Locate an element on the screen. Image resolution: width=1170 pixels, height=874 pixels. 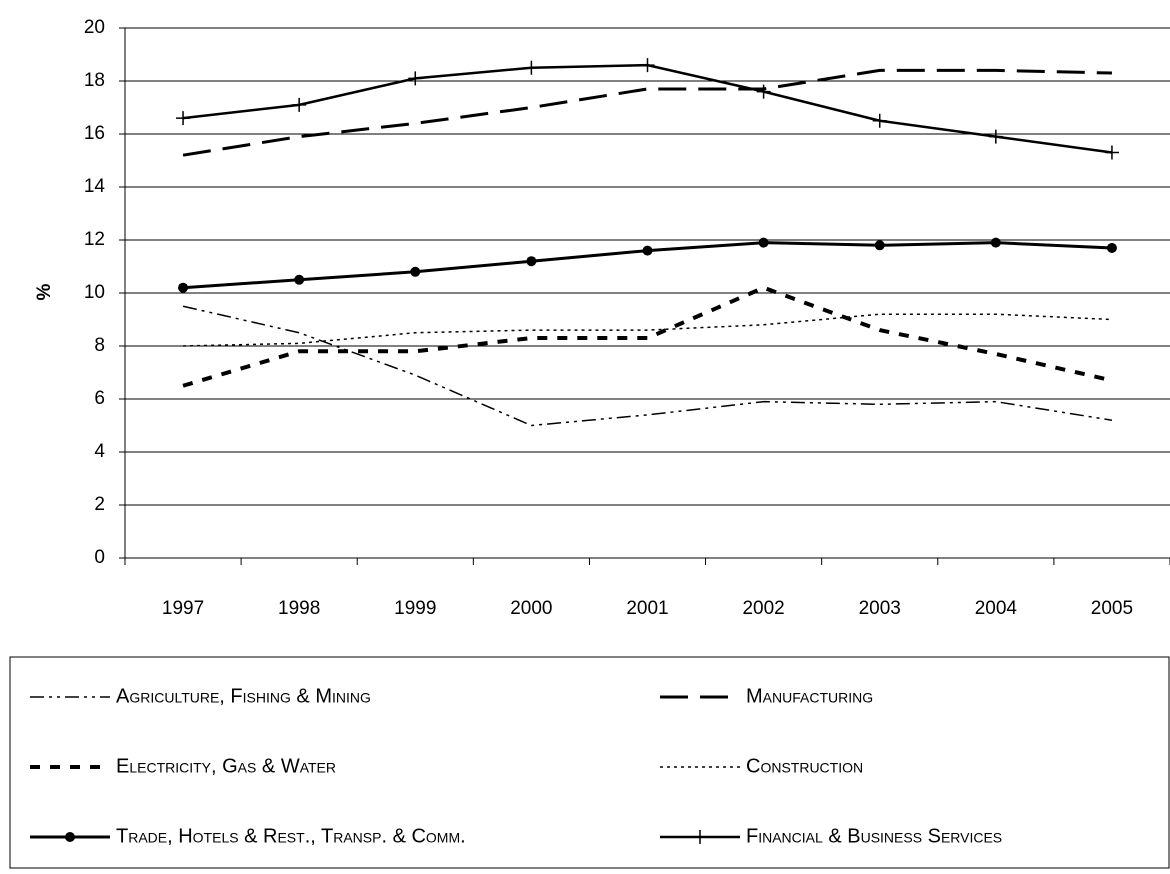
legend-label: Construction is located at coordinates (804, 766).